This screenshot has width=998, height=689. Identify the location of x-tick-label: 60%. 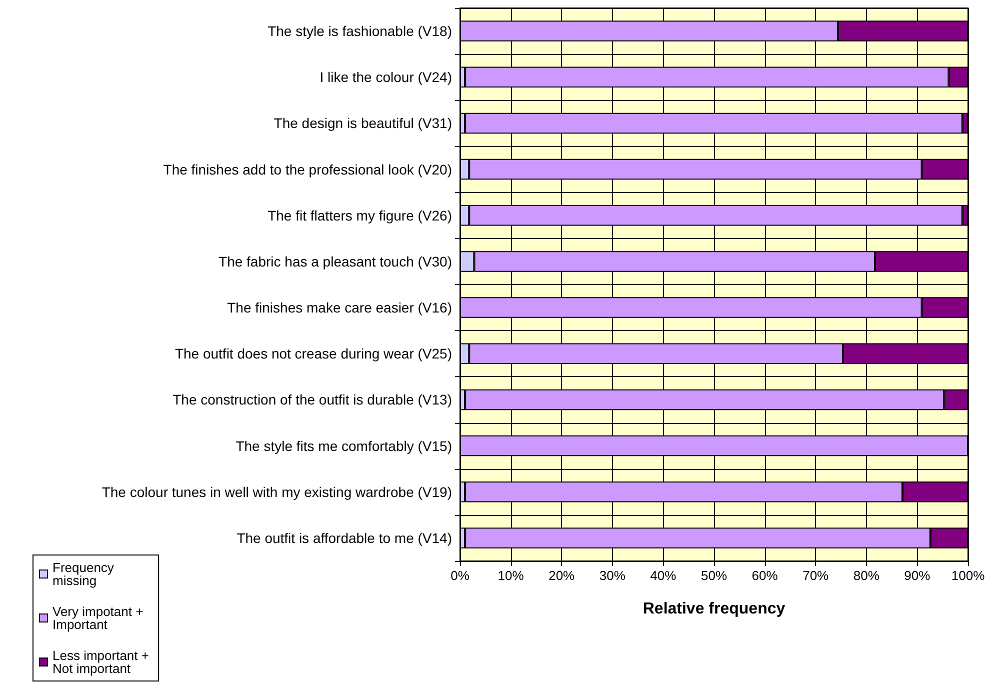
(765, 575).